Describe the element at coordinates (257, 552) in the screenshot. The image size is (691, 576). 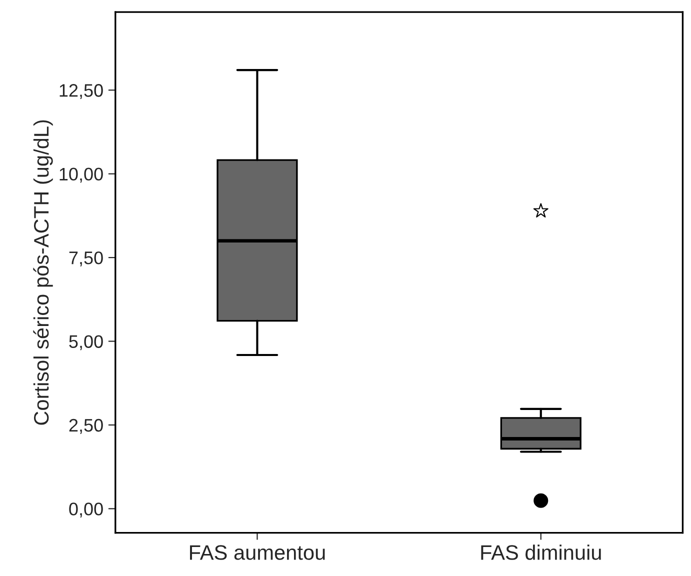
I see `x-tick-label: FAS aumentou` at that location.